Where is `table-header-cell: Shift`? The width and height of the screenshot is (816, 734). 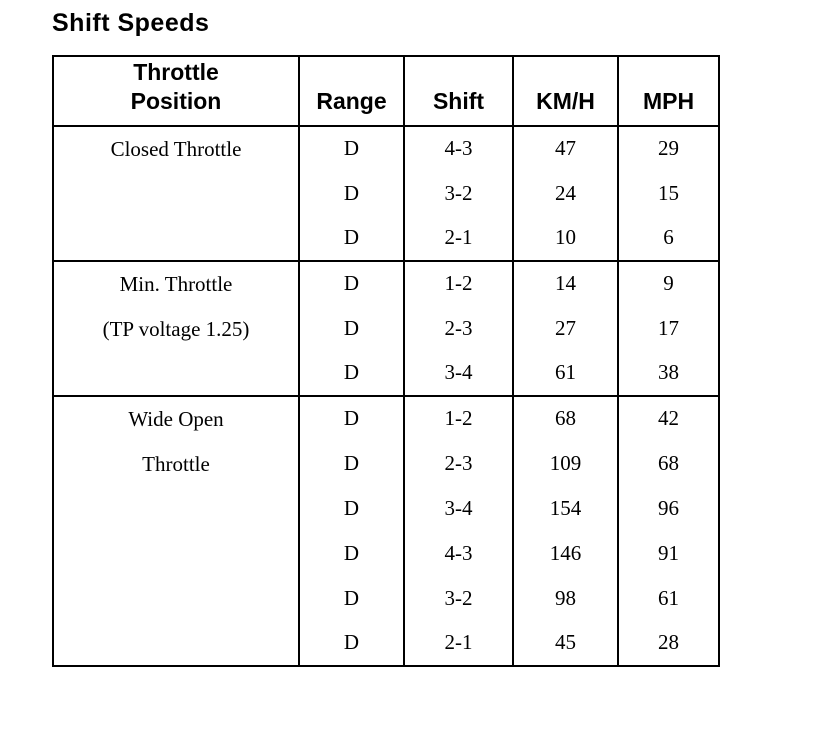
table-header-cell: Shift is located at coordinates (458, 90).